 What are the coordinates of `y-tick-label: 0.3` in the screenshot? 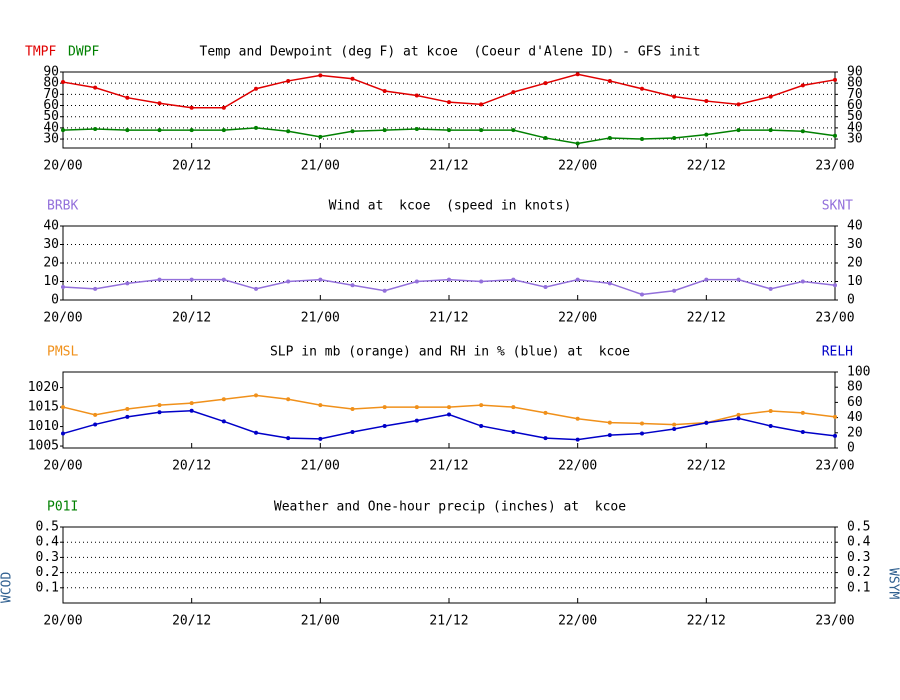 It's located at (47, 557).